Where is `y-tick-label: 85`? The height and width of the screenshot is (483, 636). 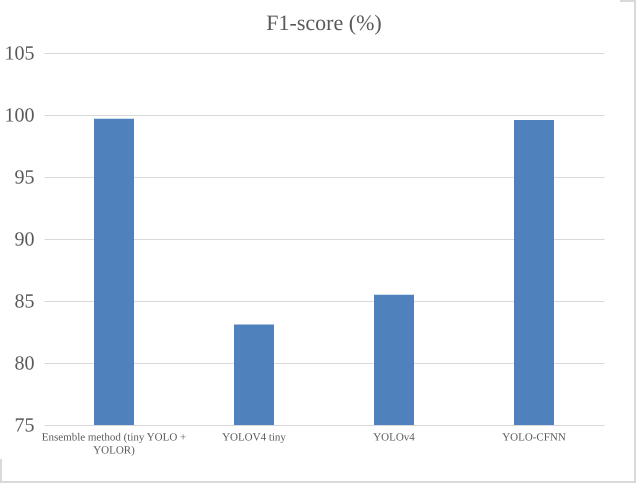 y-tick-label: 85 is located at coordinates (24, 301).